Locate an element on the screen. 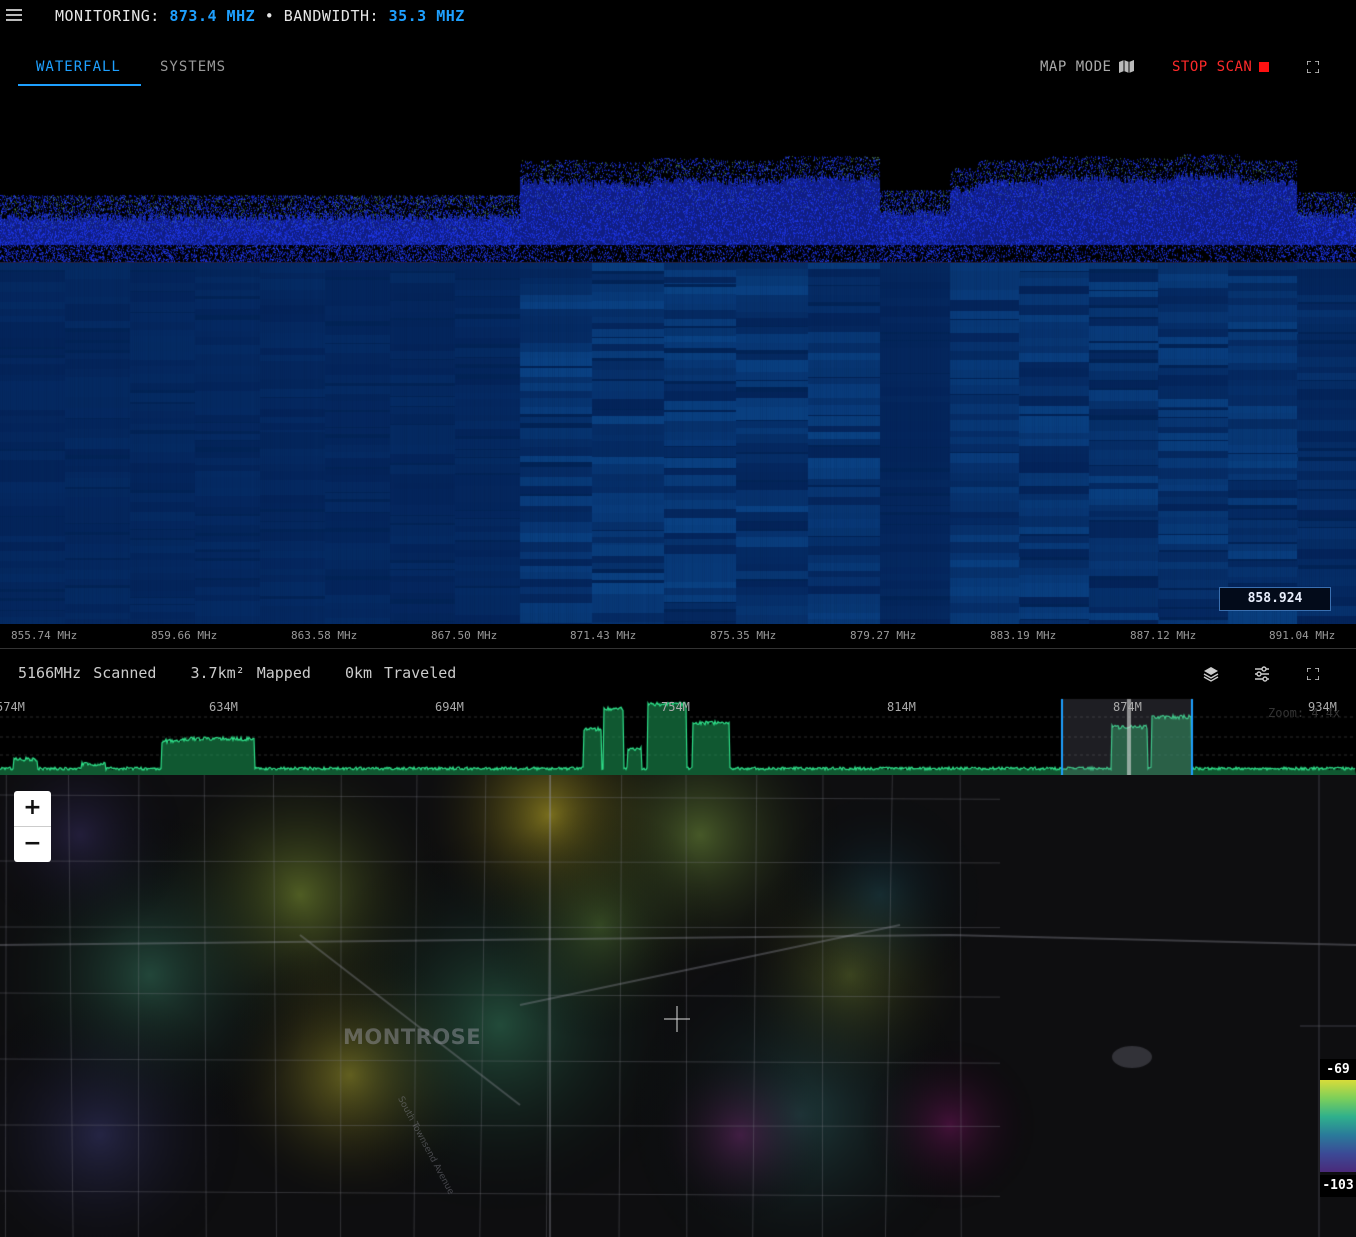 This screenshot has height=1237, width=1356. traveled-stat: 0km Traveled is located at coordinates (400, 673).